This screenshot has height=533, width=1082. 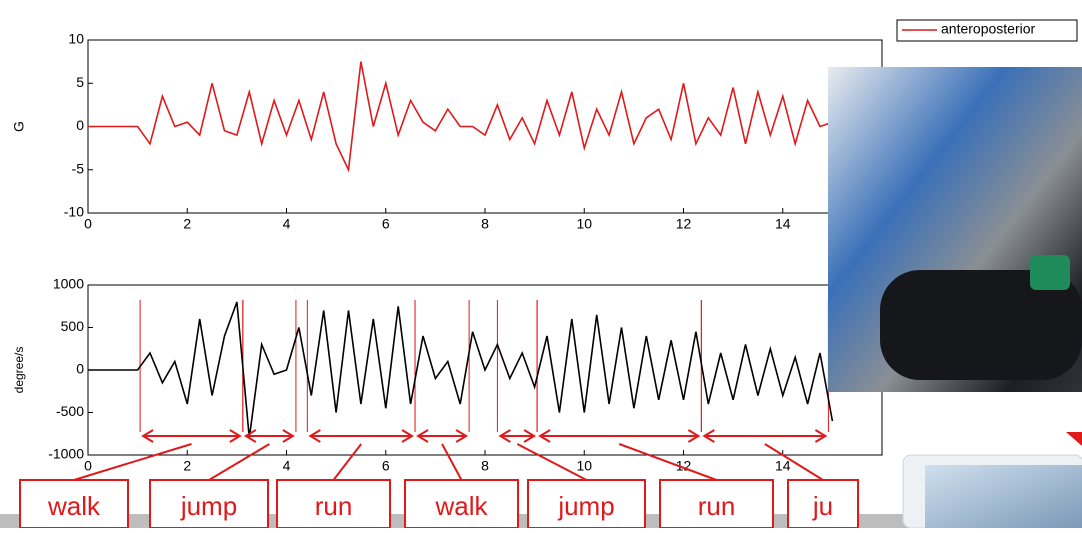 I want to click on x-tick-label: 12, so click(x=684, y=224).